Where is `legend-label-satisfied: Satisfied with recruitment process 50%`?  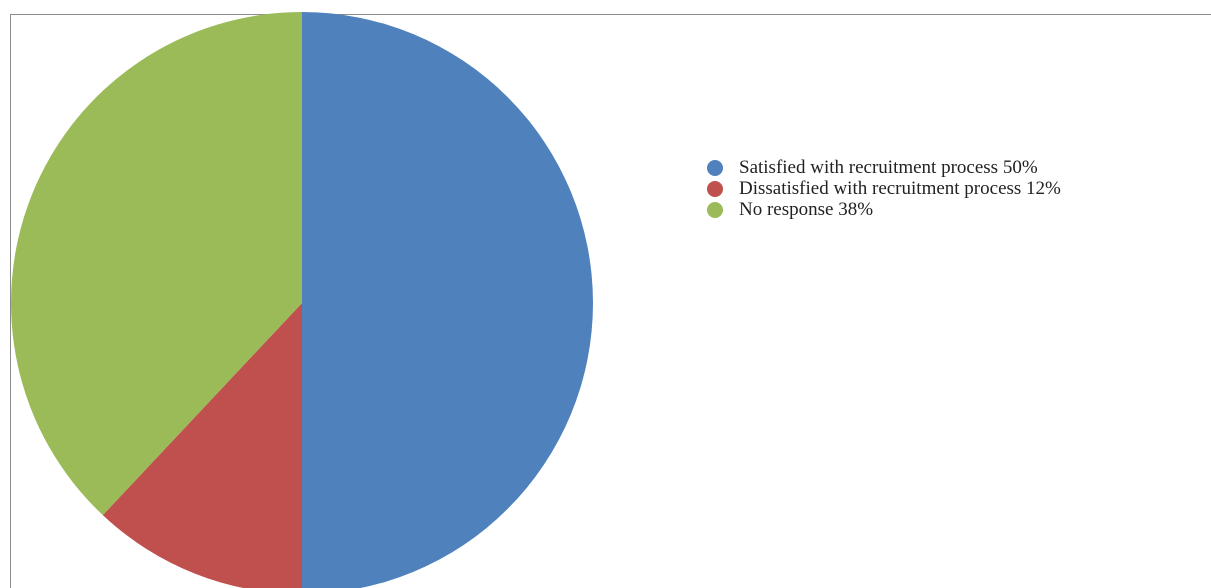 legend-label-satisfied: Satisfied with recruitment process 50% is located at coordinates (888, 167).